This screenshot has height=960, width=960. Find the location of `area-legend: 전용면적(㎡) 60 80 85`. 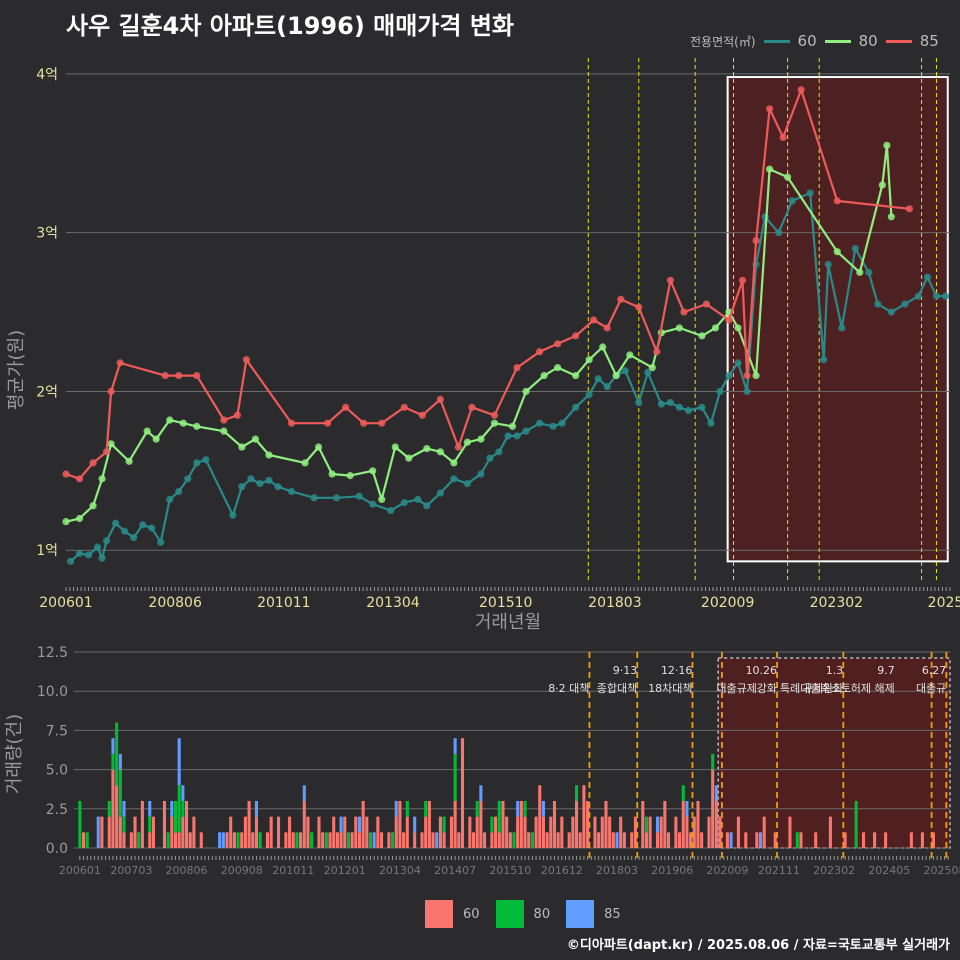

area-legend: 전용면적(㎡) 60 80 85 is located at coordinates (814, 41).